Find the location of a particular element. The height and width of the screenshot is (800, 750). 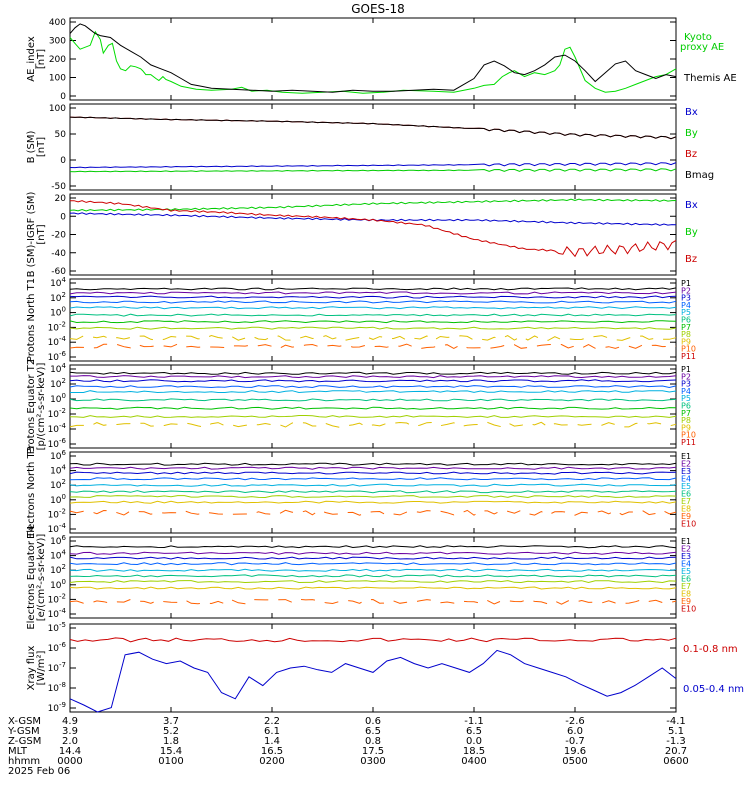

legend-p8: P8 is located at coordinates (686, 420).